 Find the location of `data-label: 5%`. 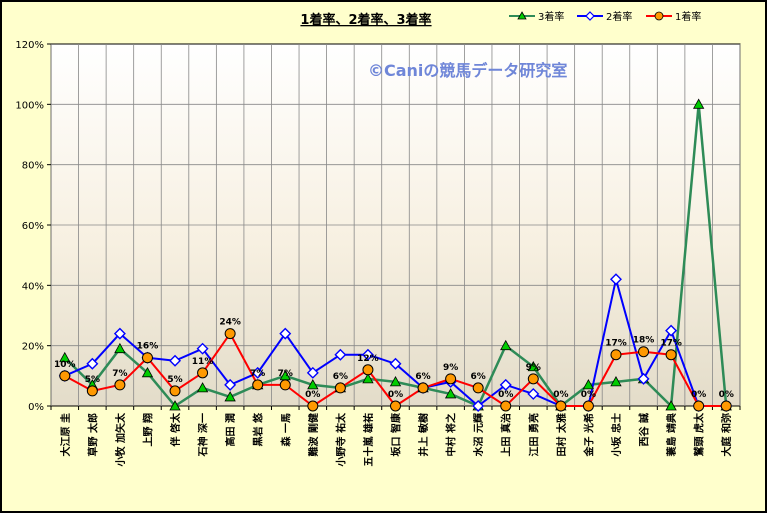

data-label: 5% is located at coordinates (92, 380).